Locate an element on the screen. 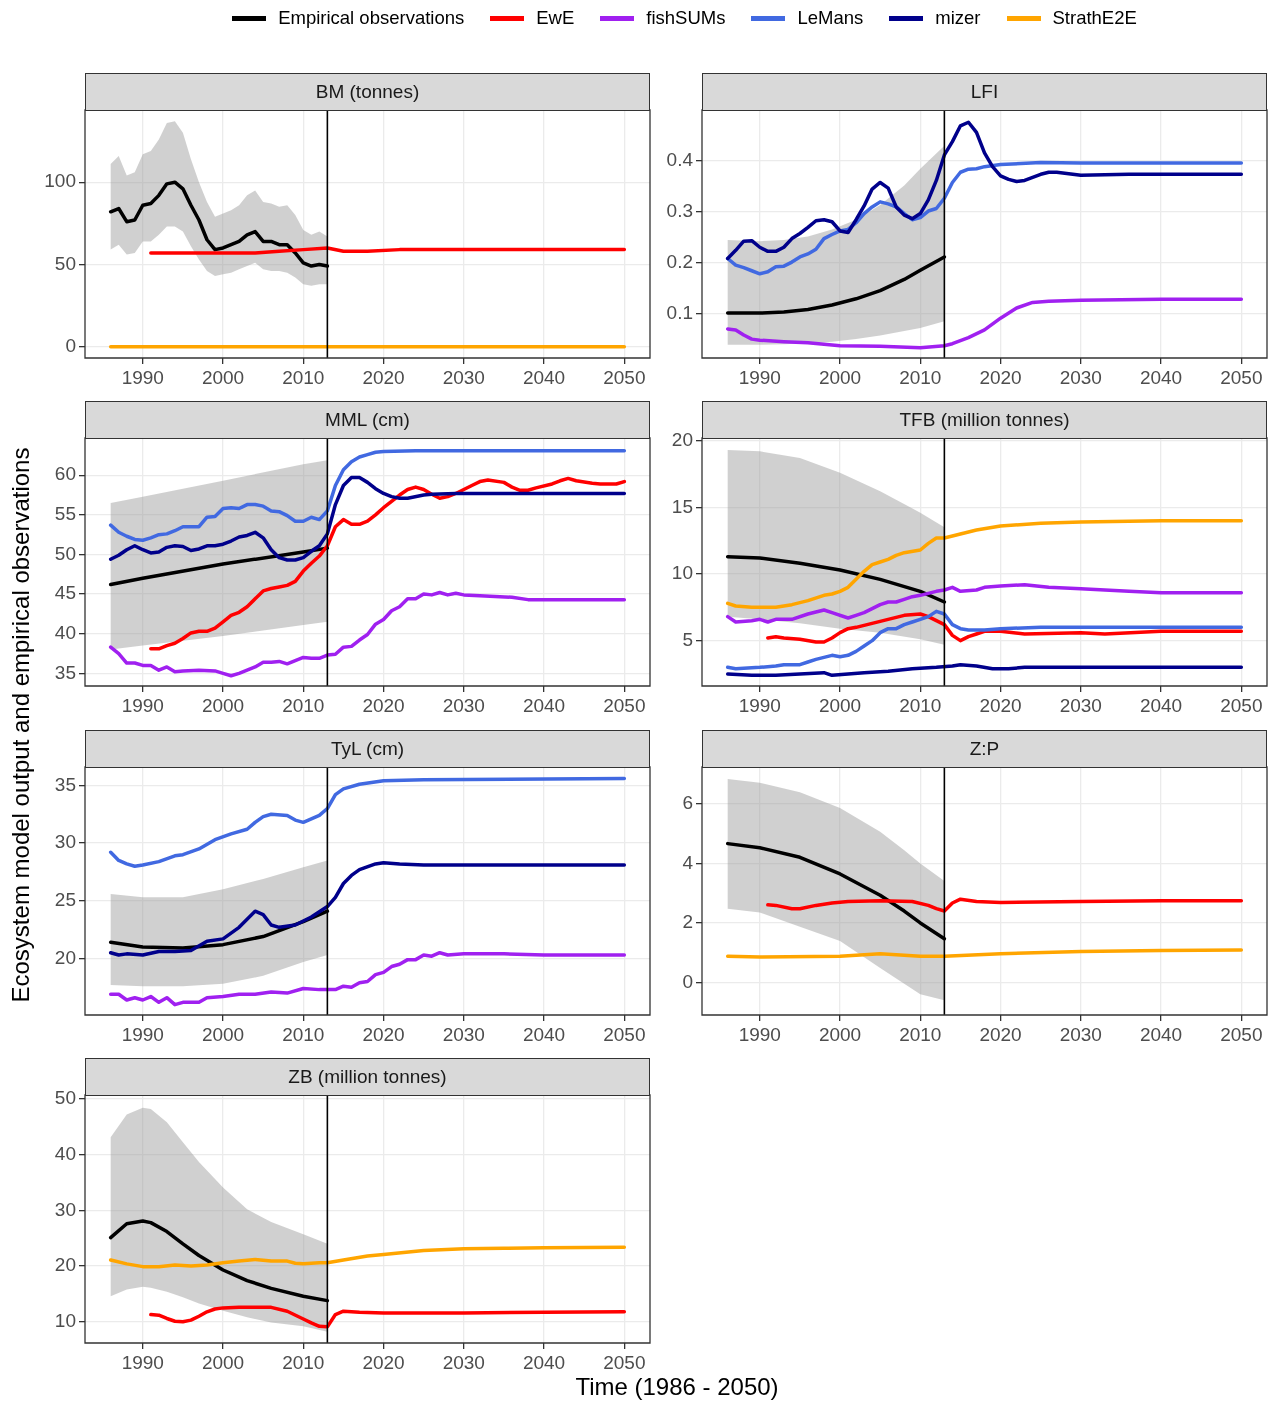 The image size is (1279, 1403). chart-title: TFB (million tonnes) is located at coordinates (984, 420).